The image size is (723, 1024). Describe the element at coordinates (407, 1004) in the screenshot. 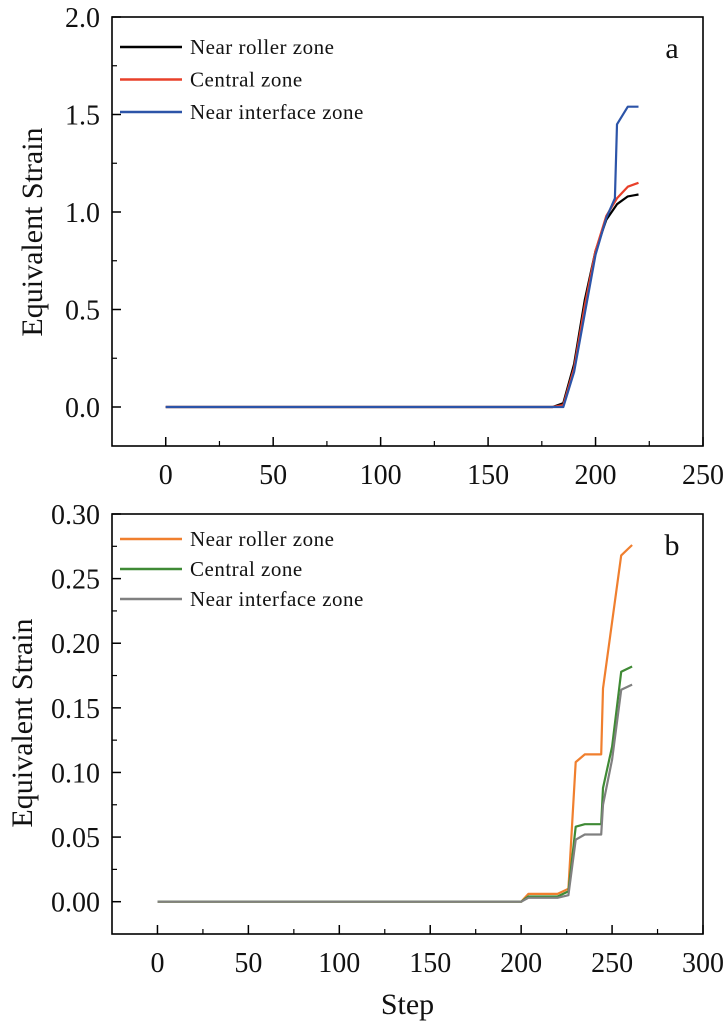

I see `x-axis-title: Step` at that location.